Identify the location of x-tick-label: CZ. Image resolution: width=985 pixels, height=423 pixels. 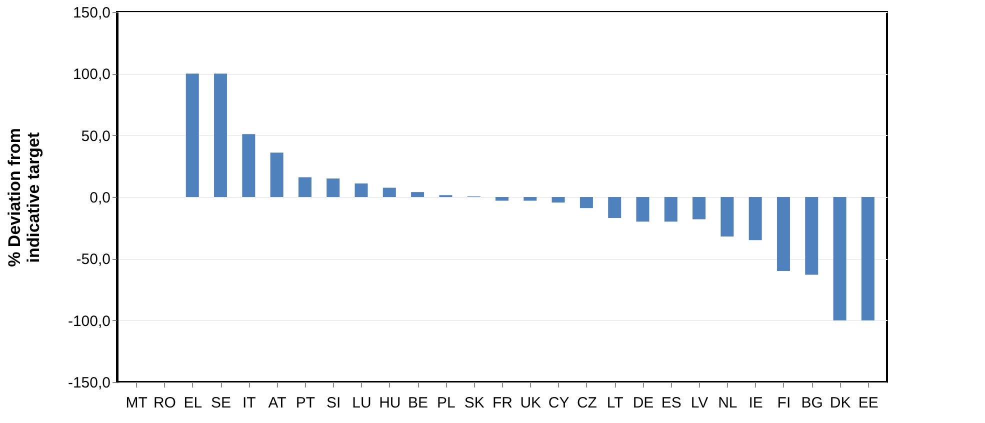
(586, 403).